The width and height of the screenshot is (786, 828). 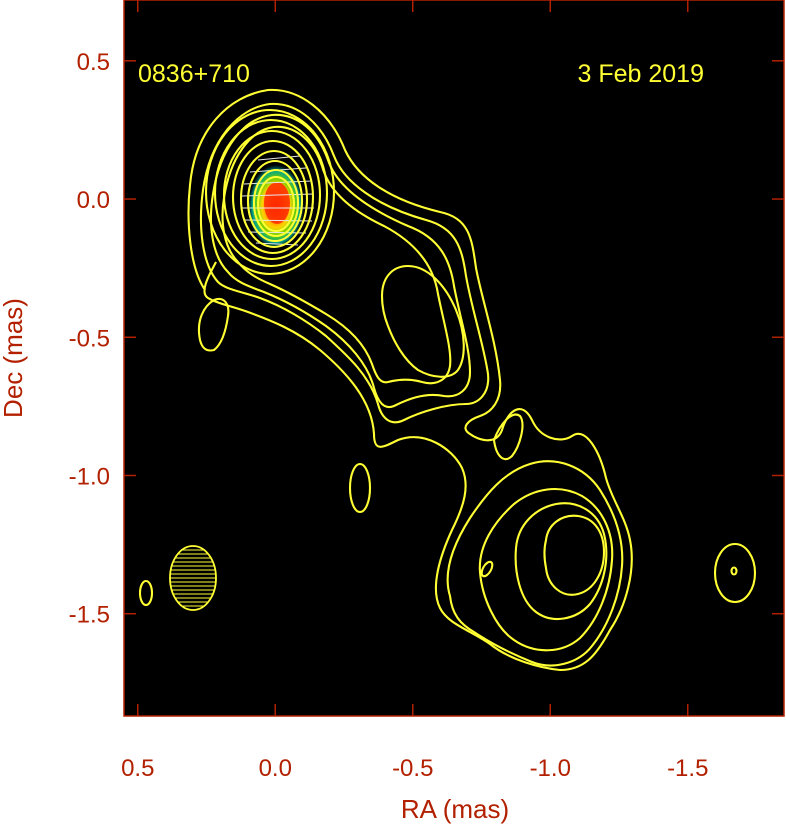 What do you see at coordinates (641, 74) in the screenshot?
I see `observation-date: 3 Feb 2019` at bounding box center [641, 74].